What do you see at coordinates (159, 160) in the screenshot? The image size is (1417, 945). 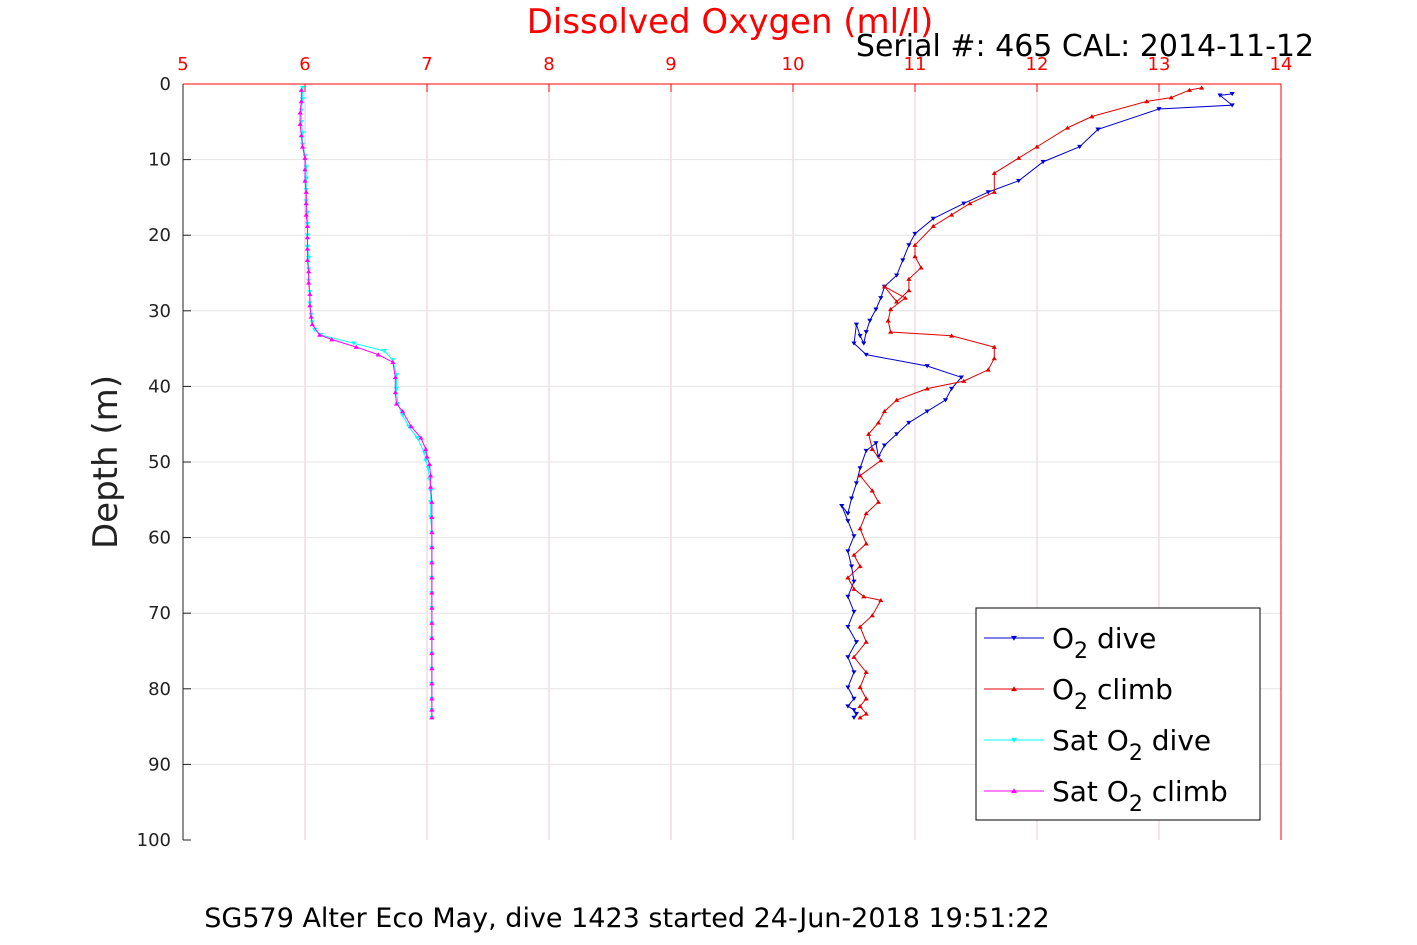 I see `y-tick-label: 10` at bounding box center [159, 160].